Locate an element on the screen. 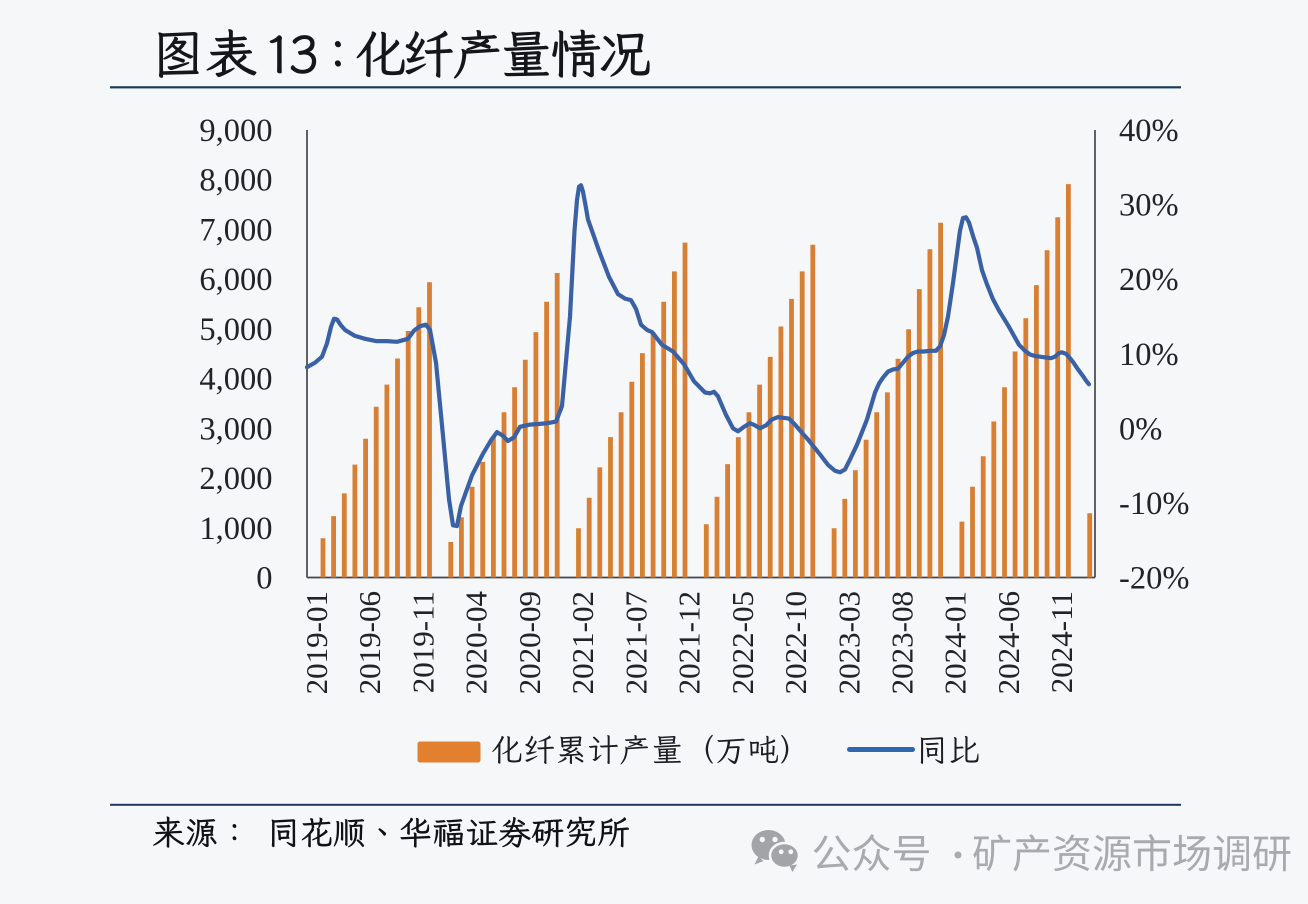  svg-text: 2021-12 is located at coordinates (689, 642).